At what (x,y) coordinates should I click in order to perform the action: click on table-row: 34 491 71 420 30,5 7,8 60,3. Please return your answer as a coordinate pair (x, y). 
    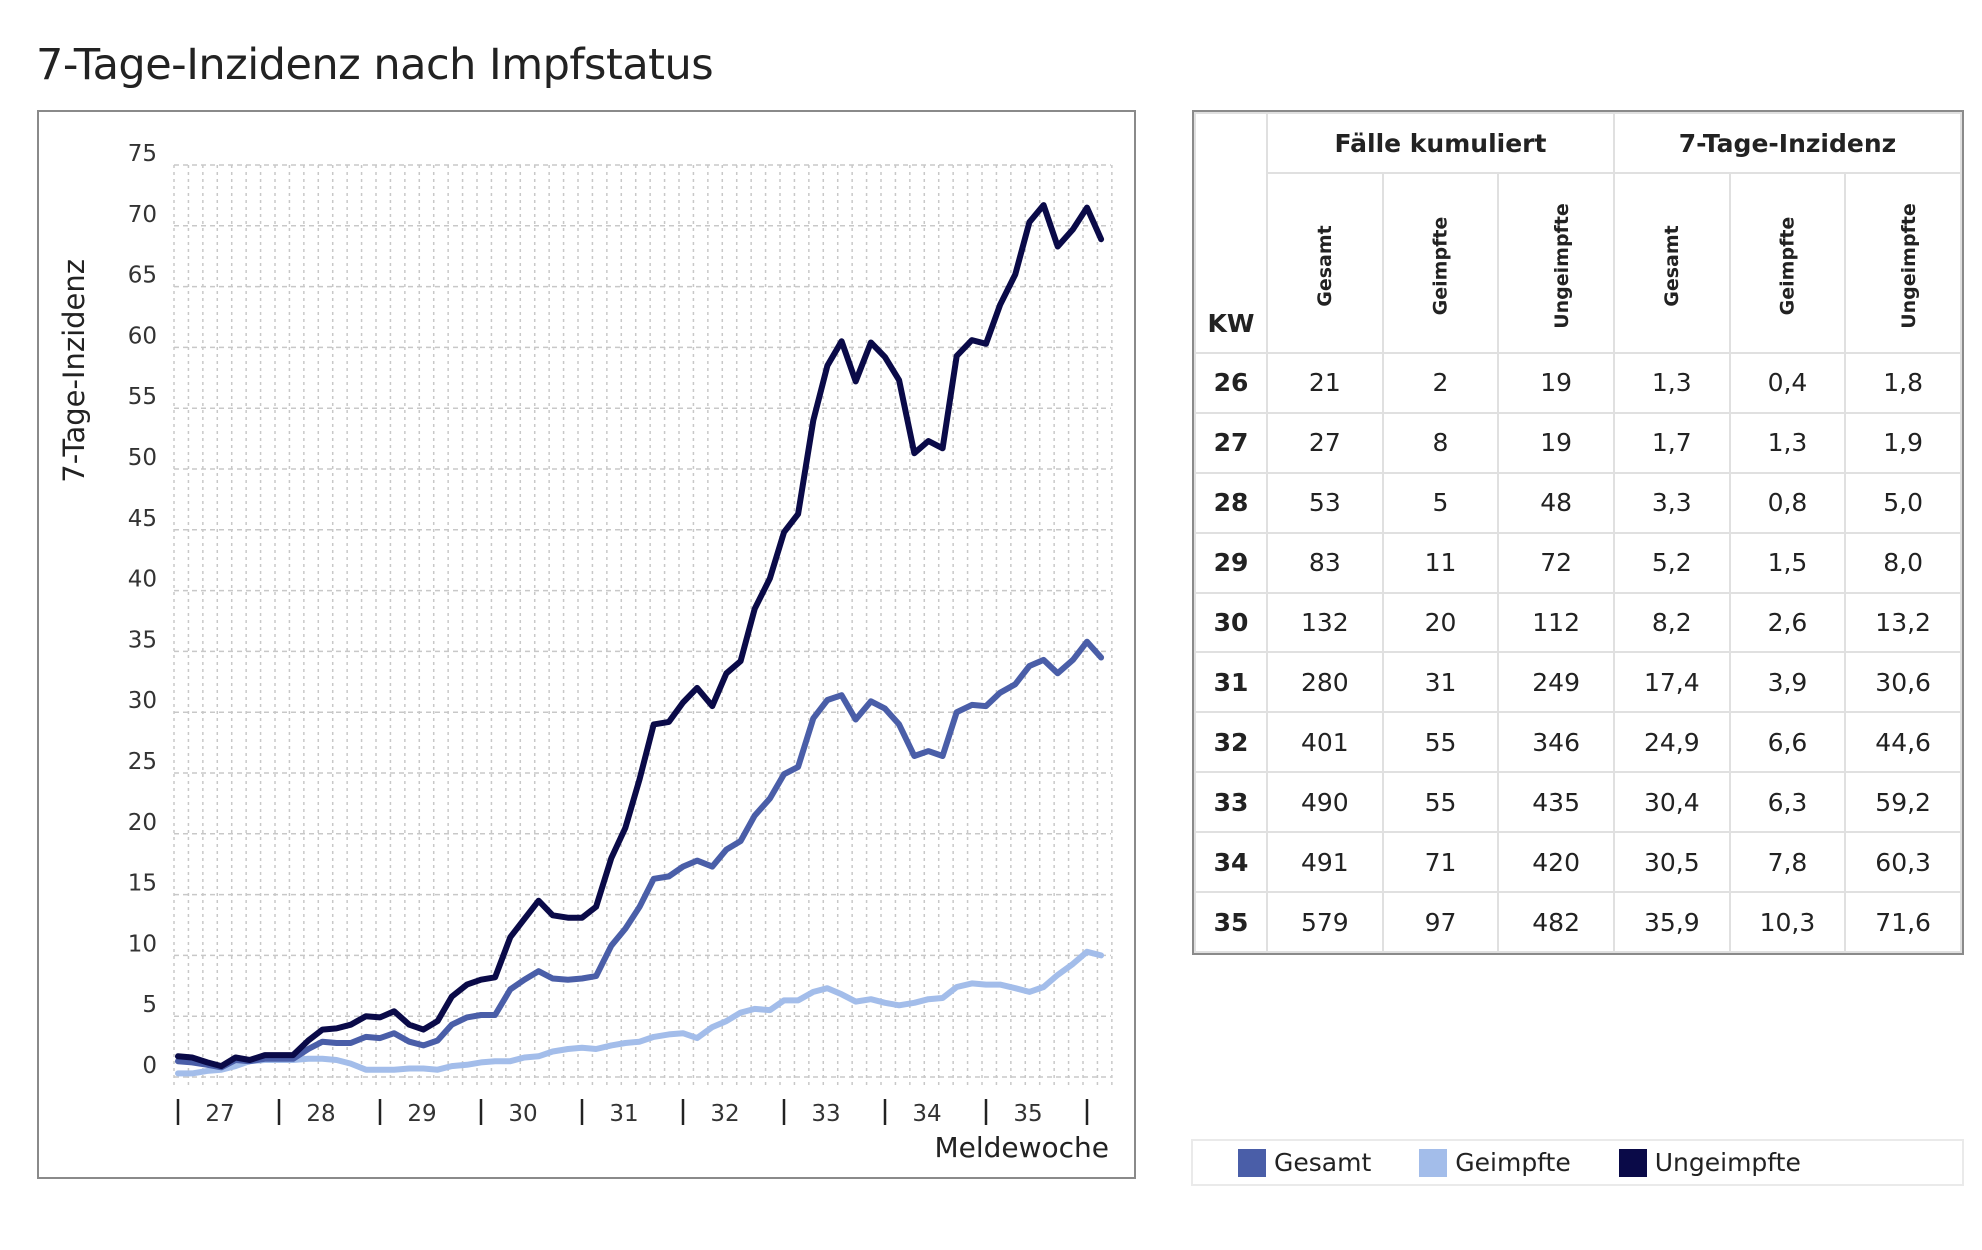
    Looking at the image, I should click on (1578, 862).